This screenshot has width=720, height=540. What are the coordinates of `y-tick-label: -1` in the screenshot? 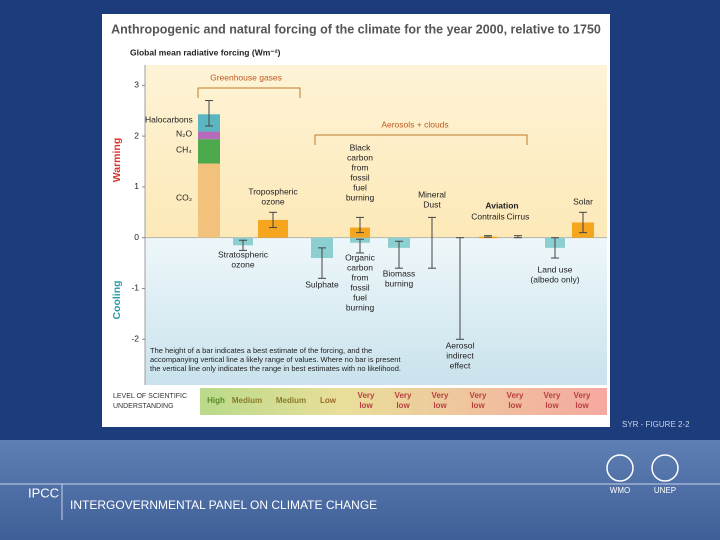 It's located at (135, 288).